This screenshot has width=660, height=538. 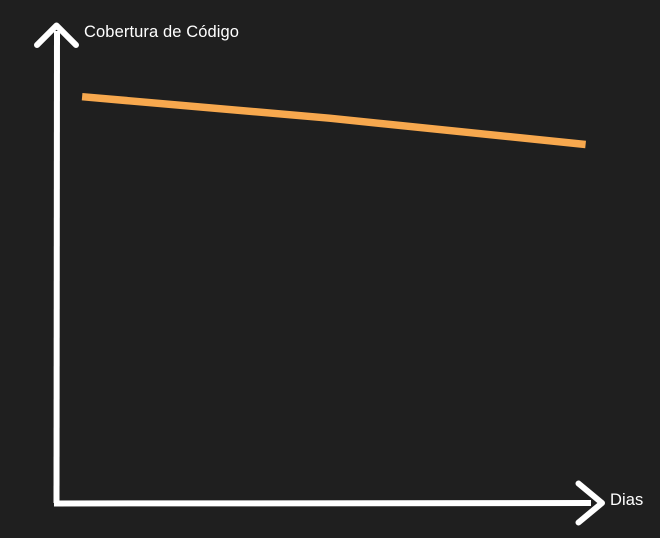 What do you see at coordinates (322, 503) in the screenshot?
I see `x-axis-line` at bounding box center [322, 503].